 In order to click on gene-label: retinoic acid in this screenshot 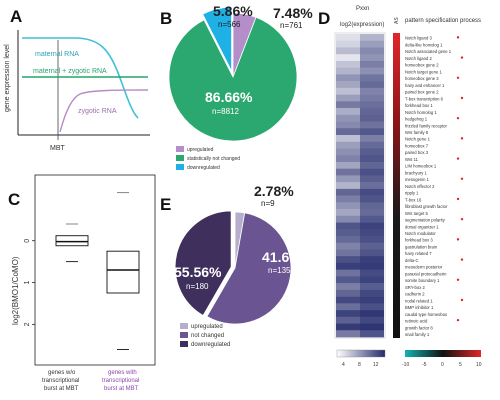, I will do `click(416, 321)`.